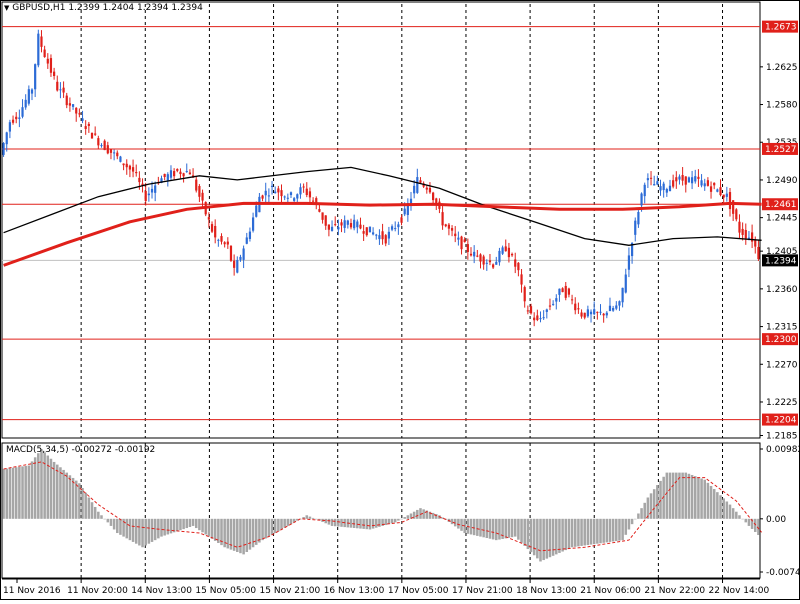  I want to click on x-tick-label: 22 Nov 14:00, so click(739, 591).